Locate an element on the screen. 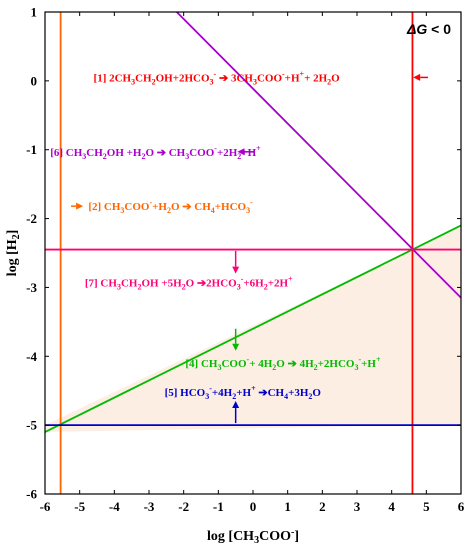 This screenshot has width=472, height=550. reaction-label-r4-part-6: O is located at coordinates (280, 364).